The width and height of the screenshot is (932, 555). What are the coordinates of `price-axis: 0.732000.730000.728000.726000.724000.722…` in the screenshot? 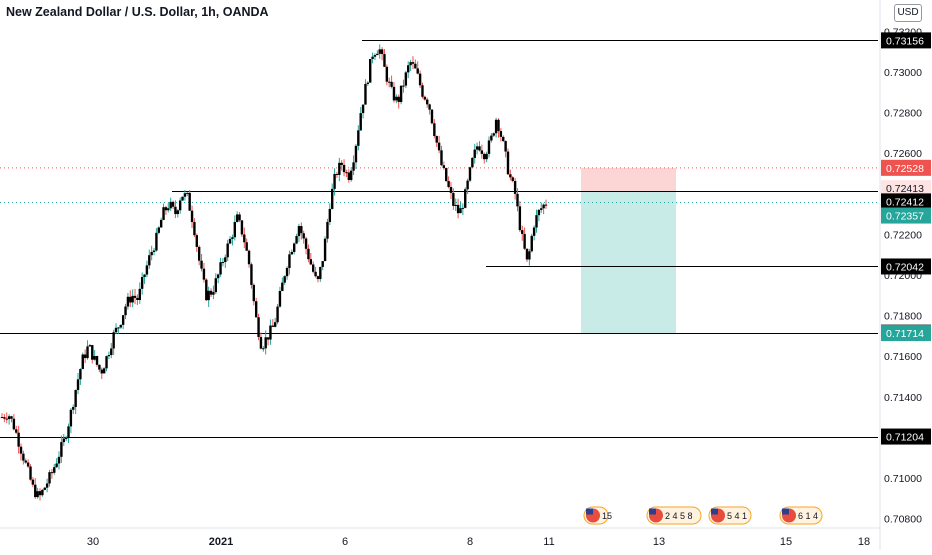 It's located at (903, 275).